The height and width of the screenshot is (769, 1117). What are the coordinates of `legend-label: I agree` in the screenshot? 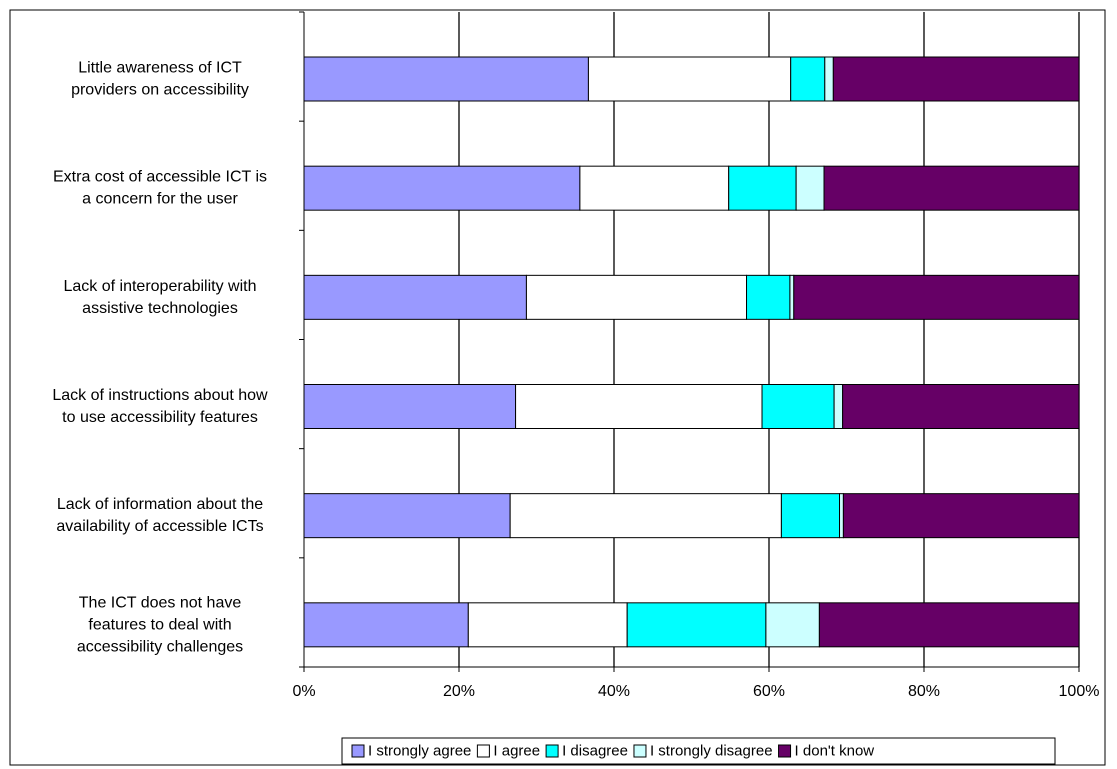 It's located at (516, 751).